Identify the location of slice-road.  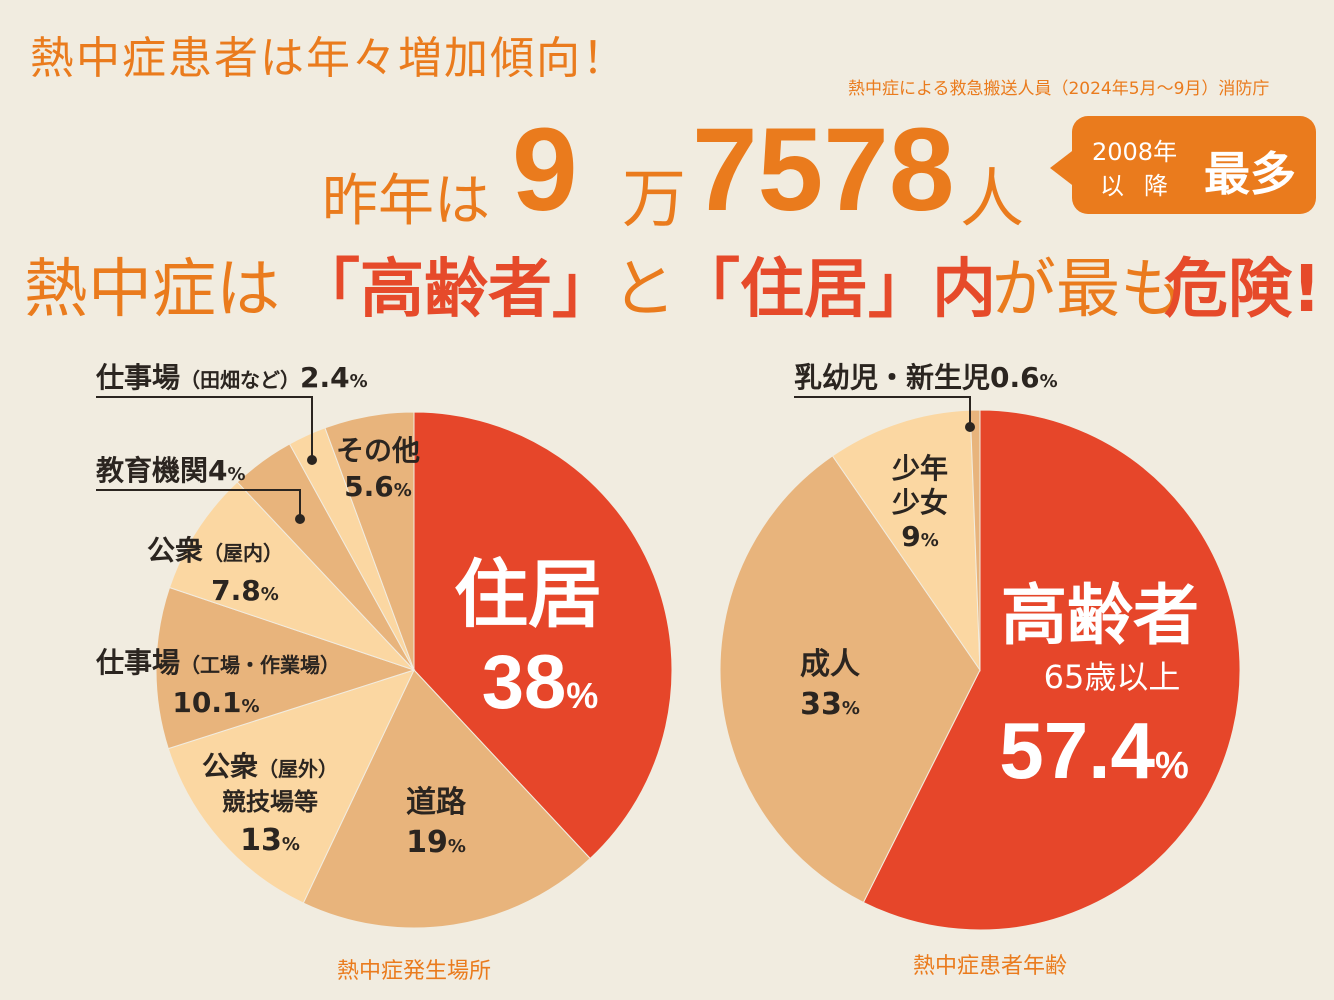
(446, 799).